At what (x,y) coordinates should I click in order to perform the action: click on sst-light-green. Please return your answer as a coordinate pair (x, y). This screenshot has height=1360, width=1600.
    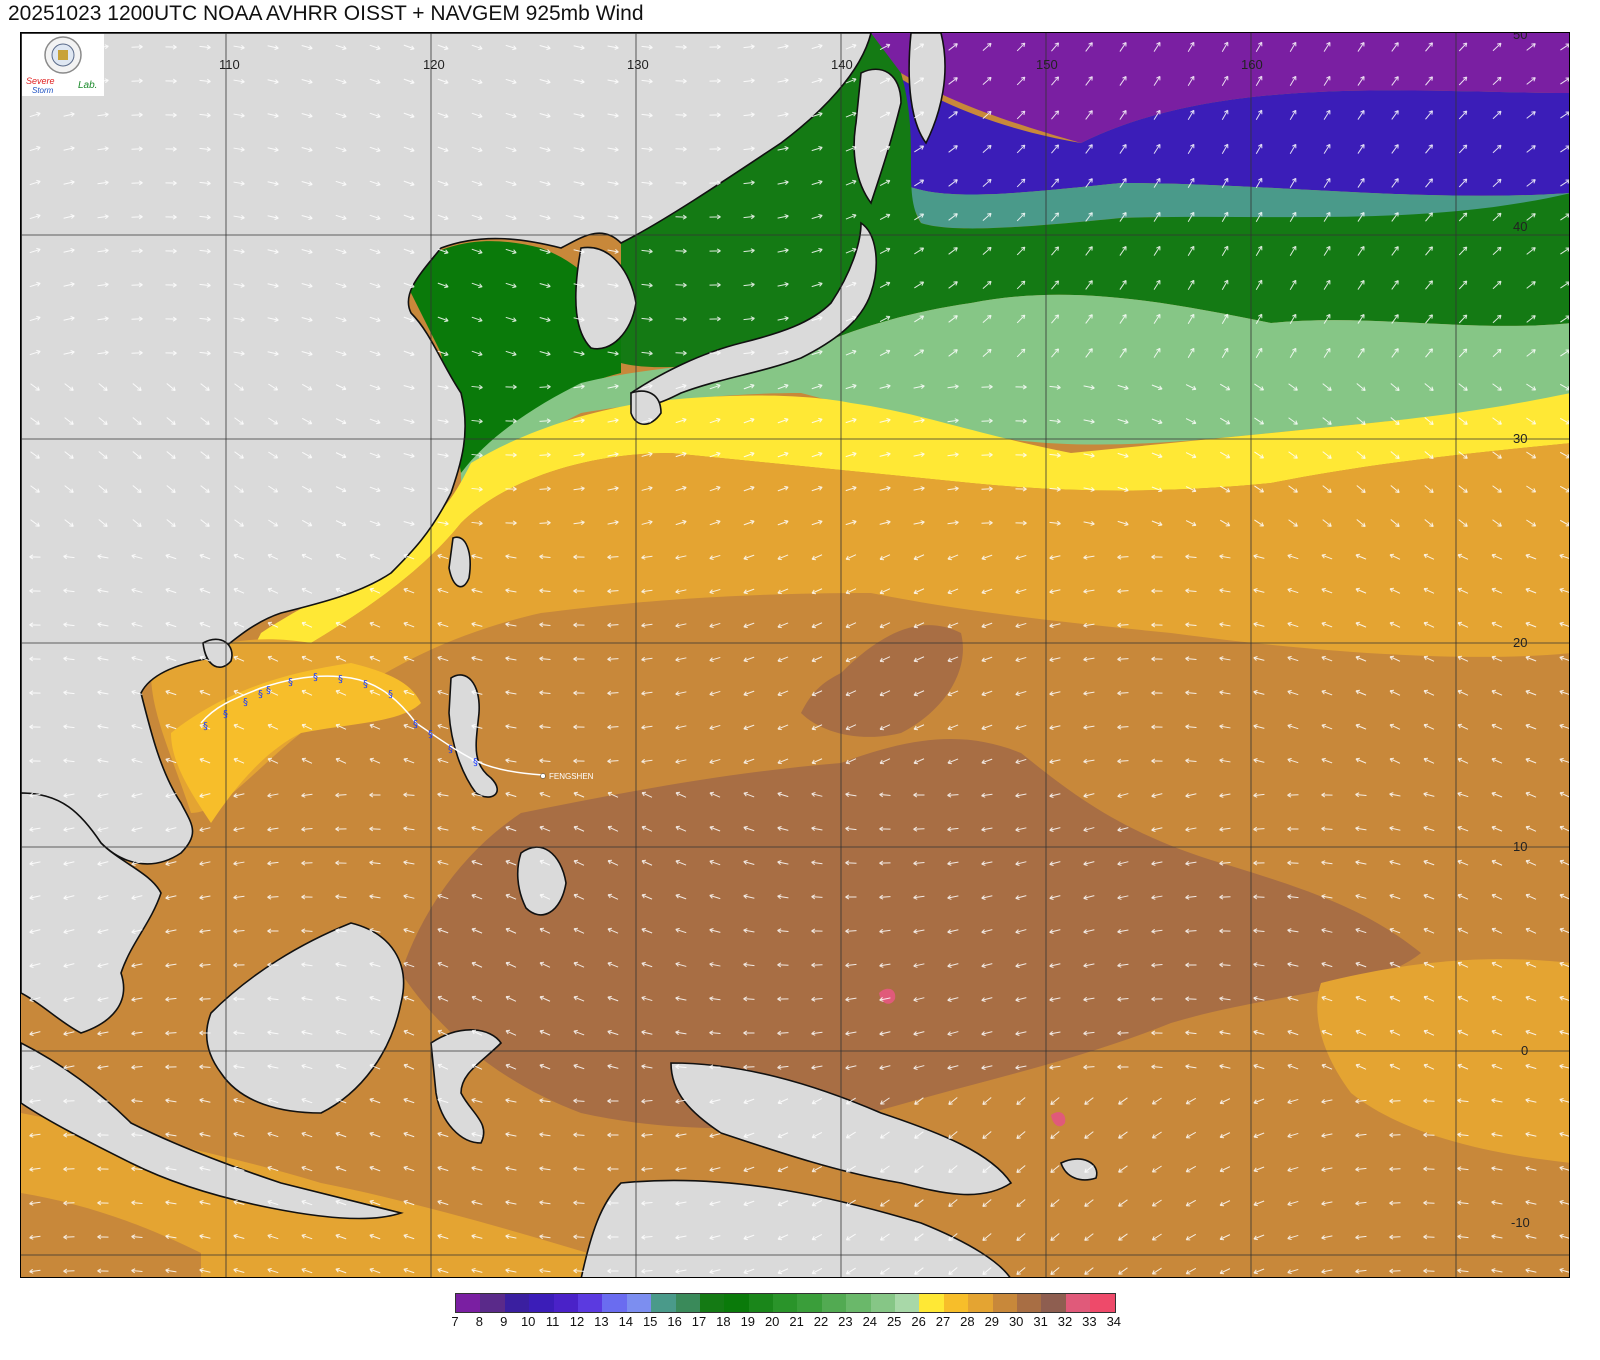
    Looking at the image, I should click on (1015, 393).